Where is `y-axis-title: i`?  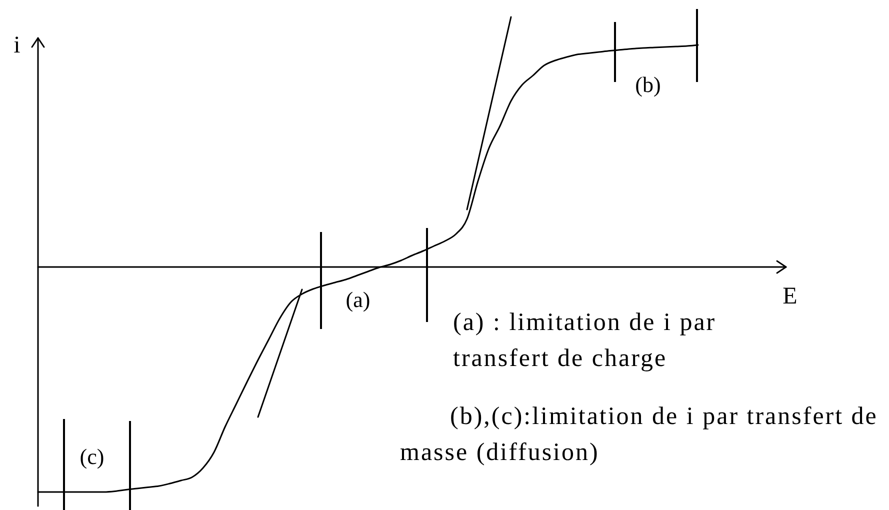 y-axis-title: i is located at coordinates (17, 45).